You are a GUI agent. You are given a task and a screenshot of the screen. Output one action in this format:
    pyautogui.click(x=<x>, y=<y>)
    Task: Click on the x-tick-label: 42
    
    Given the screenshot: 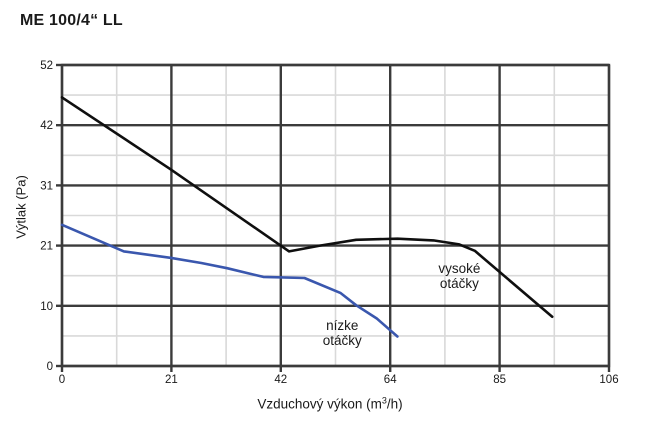 What is the action you would take?
    pyautogui.click(x=280, y=380)
    